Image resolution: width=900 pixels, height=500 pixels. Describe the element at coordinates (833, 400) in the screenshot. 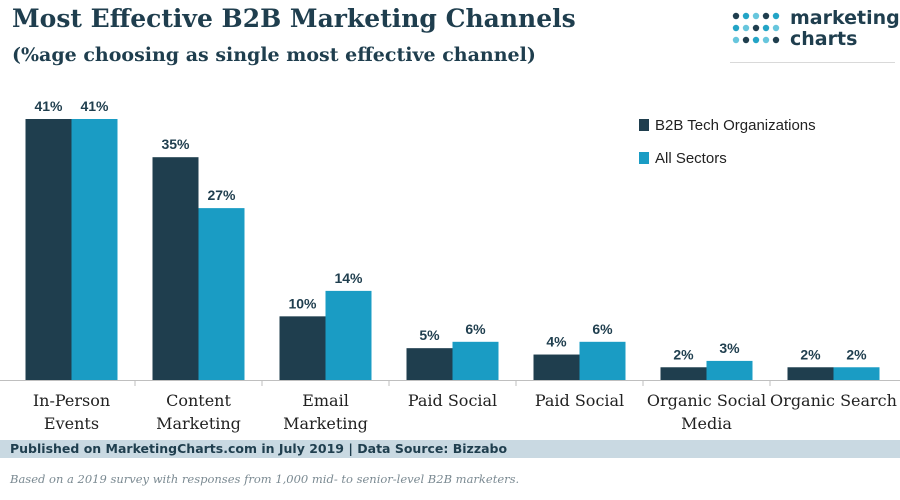

I see `category-label: Organic Search` at that location.